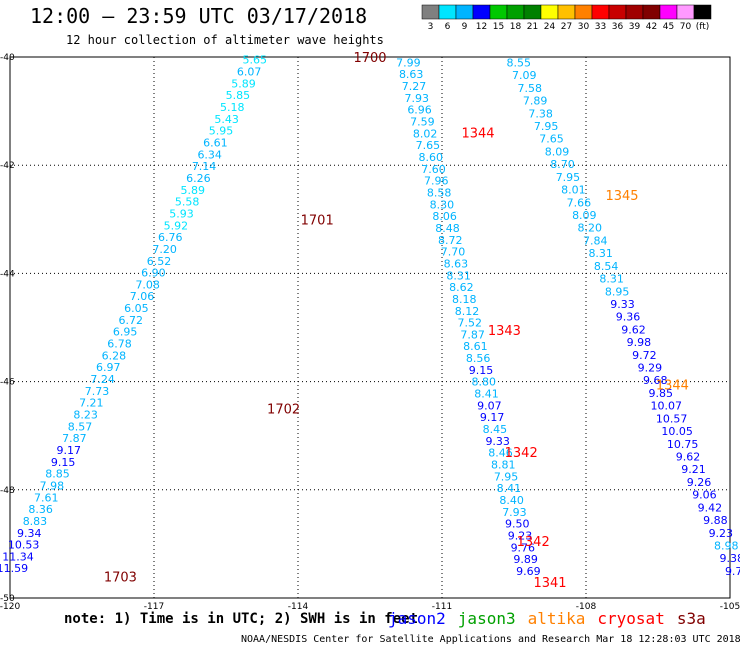 Image resolution: width=740 pixels, height=650 pixels. What do you see at coordinates (703, 27) in the screenshot?
I see `colorbar-label: (ft)` at bounding box center [703, 27].